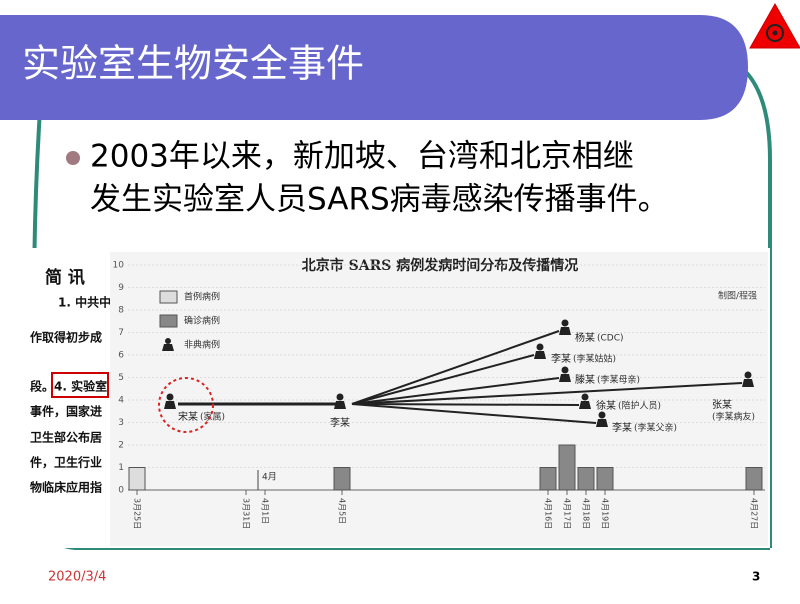 The height and width of the screenshot is (604, 800). Describe the element at coordinates (121, 423) in the screenshot. I see `y-tick-label: 3` at that location.